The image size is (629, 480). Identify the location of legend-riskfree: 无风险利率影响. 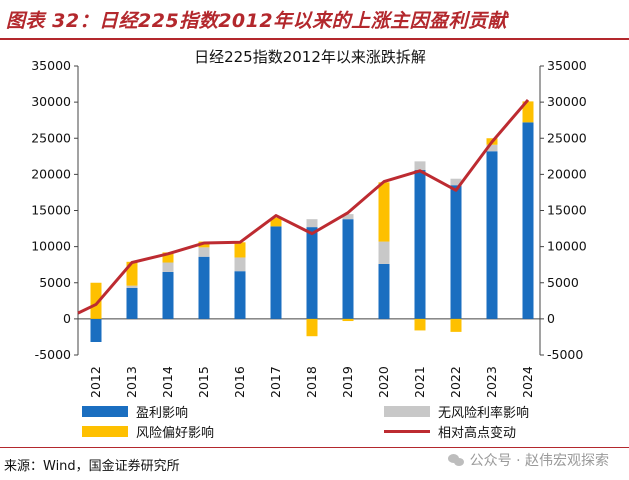
(456, 411).